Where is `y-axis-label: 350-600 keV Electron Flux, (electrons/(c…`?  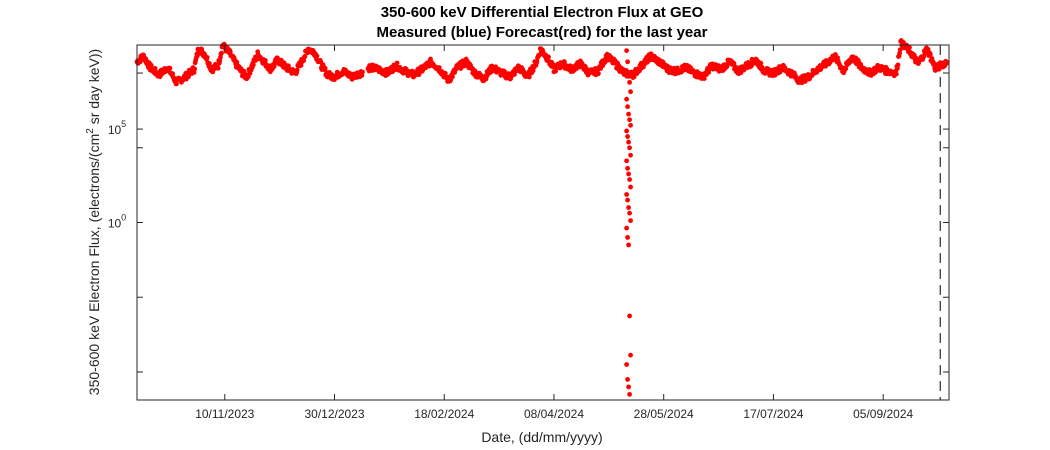
y-axis-label: 350-600 keV Electron Flux, (electrons/(c… is located at coordinates (93, 222).